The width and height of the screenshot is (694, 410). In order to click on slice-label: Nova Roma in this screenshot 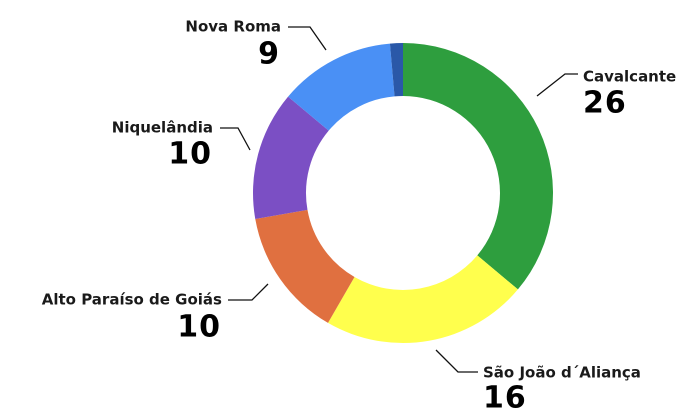, I will do `click(233, 27)`.